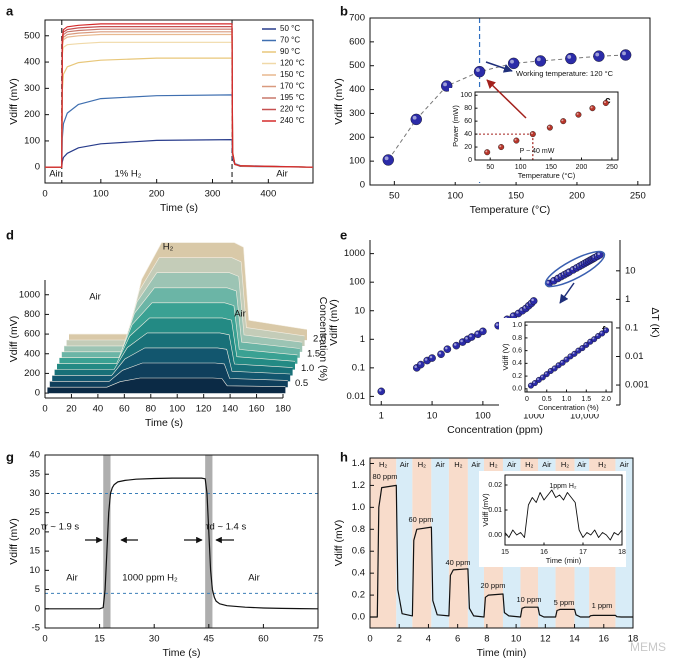 The image size is (679, 661). What do you see at coordinates (357, 282) in the screenshot?
I see `y-tick-label: 100` at bounding box center [357, 282].